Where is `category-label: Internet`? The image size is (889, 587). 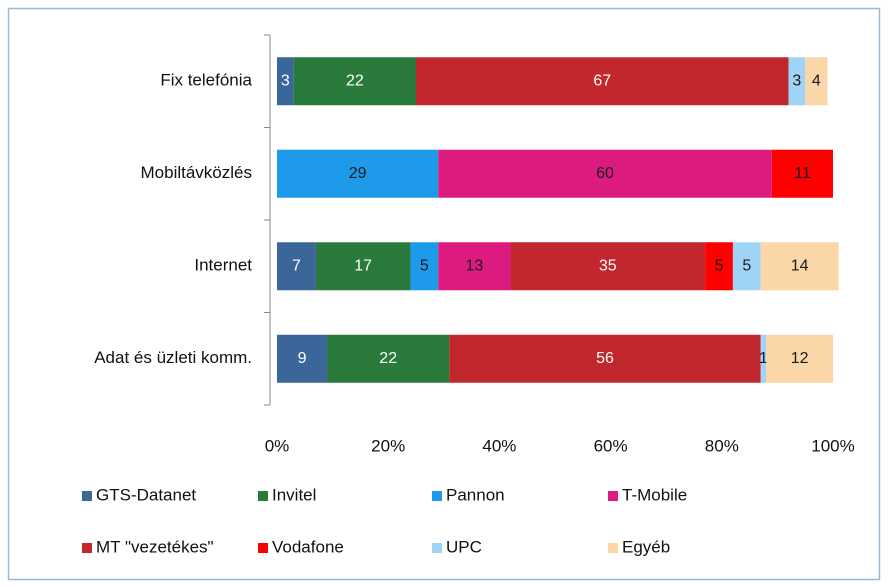 category-label: Internet is located at coordinates (223, 265).